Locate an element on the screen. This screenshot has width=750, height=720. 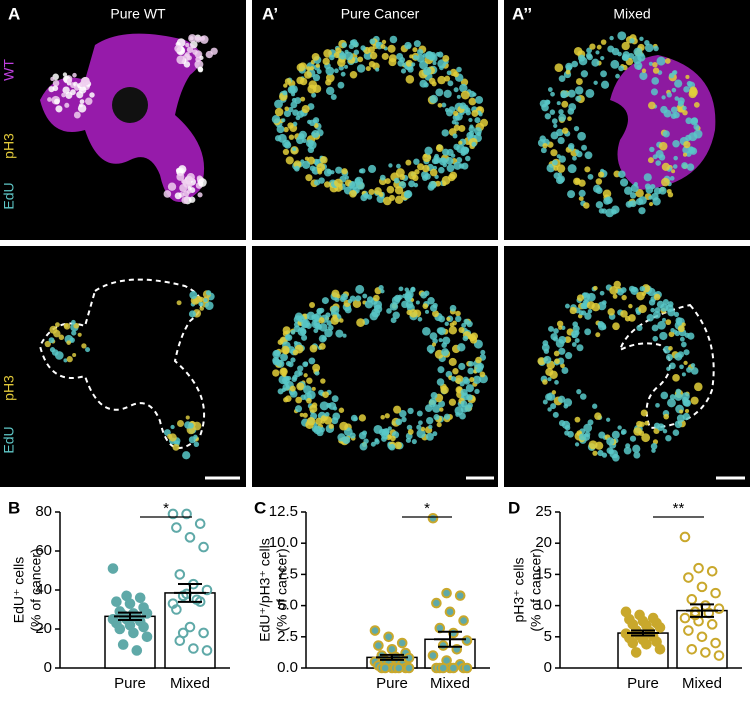
y-tick-label: 12.5 is located at coordinates (283, 511).